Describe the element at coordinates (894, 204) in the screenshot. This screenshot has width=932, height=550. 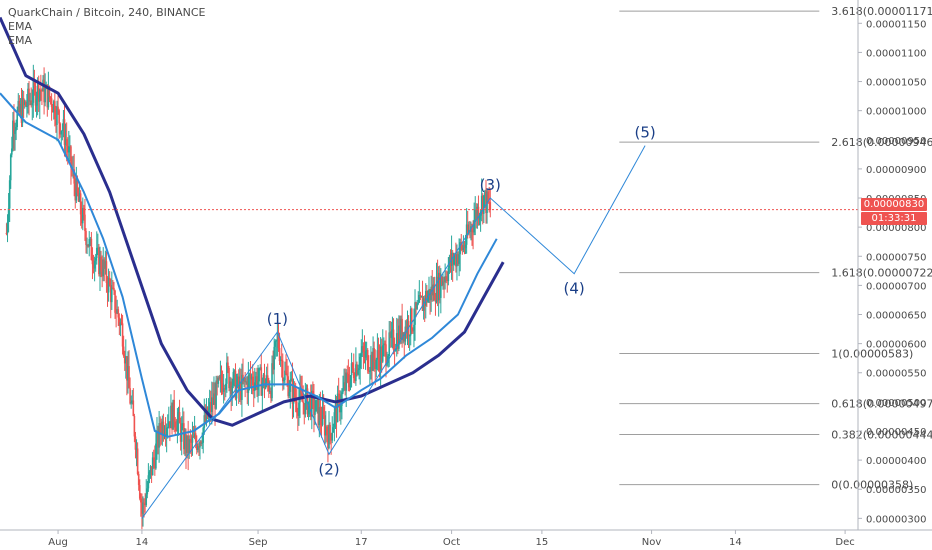
I see `current-price-badge: 0.00000830` at that location.